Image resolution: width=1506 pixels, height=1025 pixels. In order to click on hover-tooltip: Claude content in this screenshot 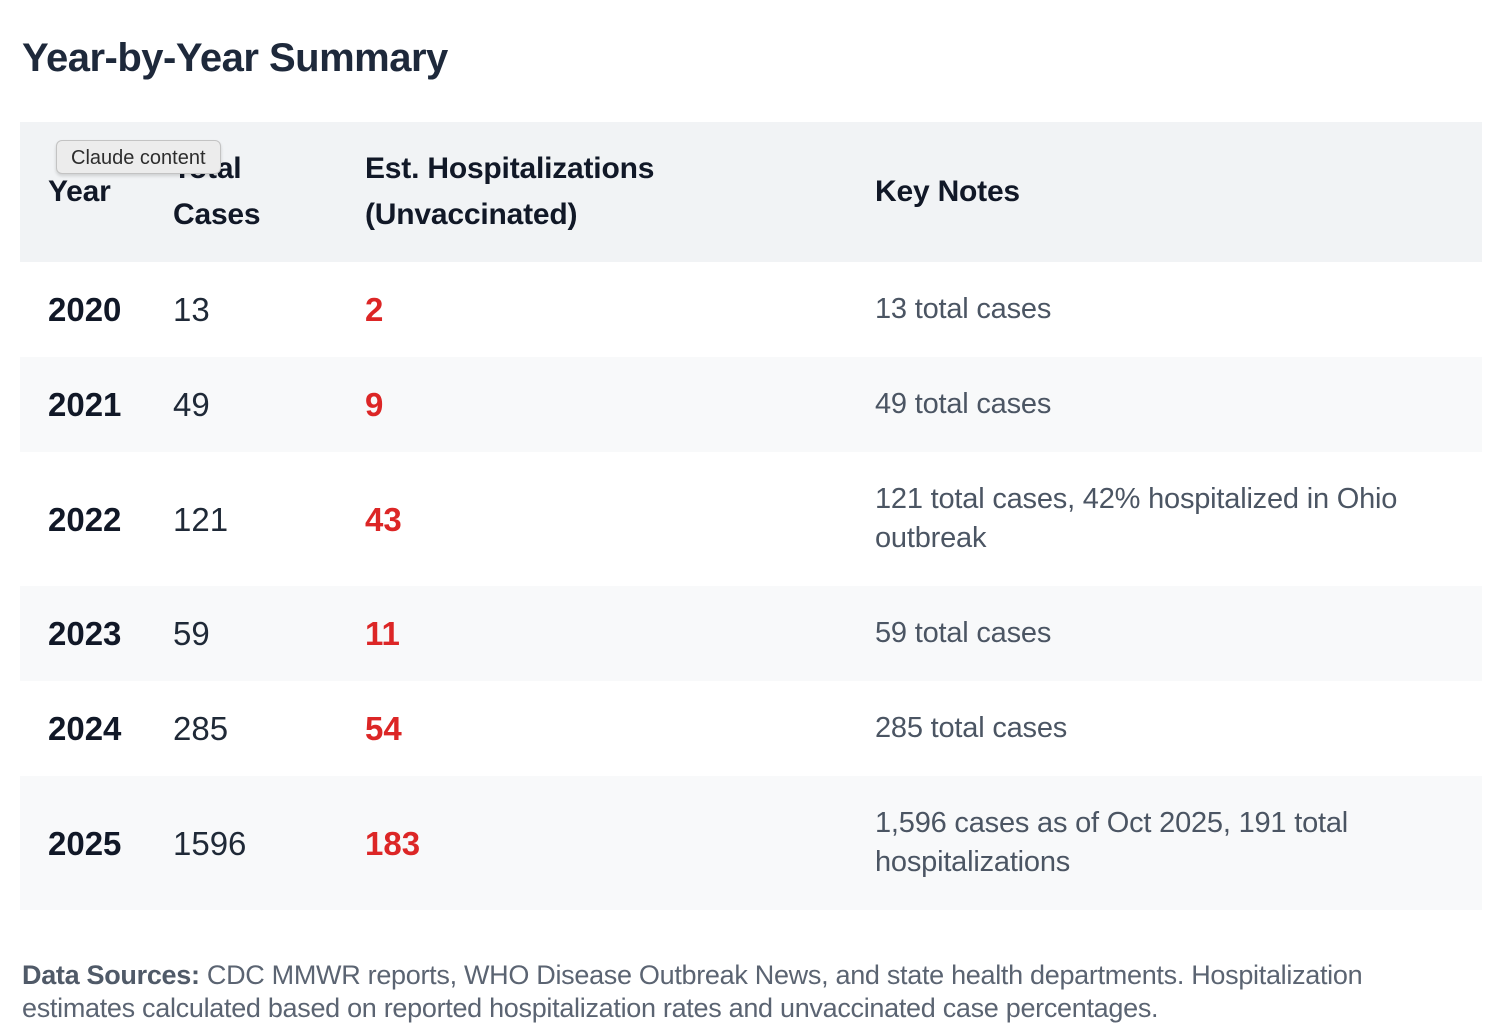, I will do `click(138, 157)`.